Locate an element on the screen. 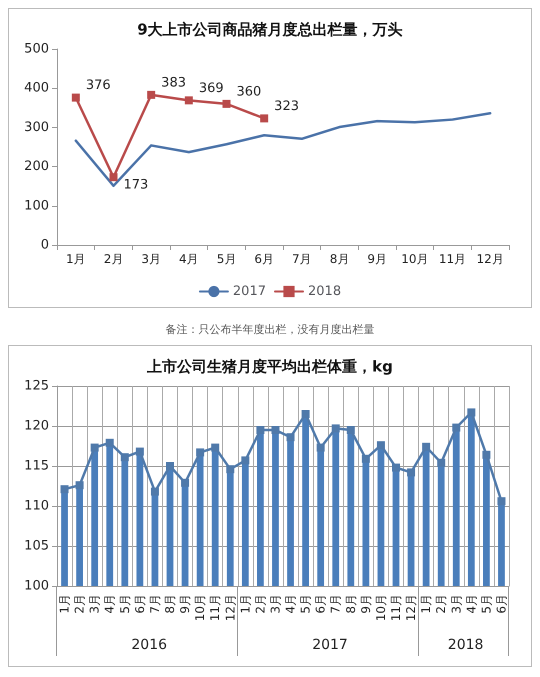 The width and height of the screenshot is (540, 677). data-label: 376 is located at coordinates (98, 86).